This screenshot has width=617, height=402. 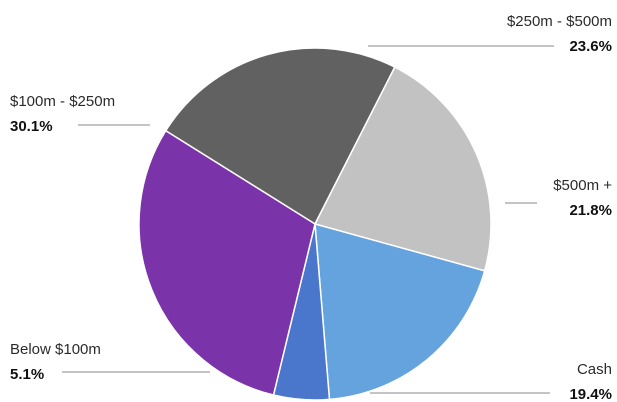 What do you see at coordinates (62, 101) in the screenshot?
I see `slice-label-100m-250m: $100m - $250m` at bounding box center [62, 101].